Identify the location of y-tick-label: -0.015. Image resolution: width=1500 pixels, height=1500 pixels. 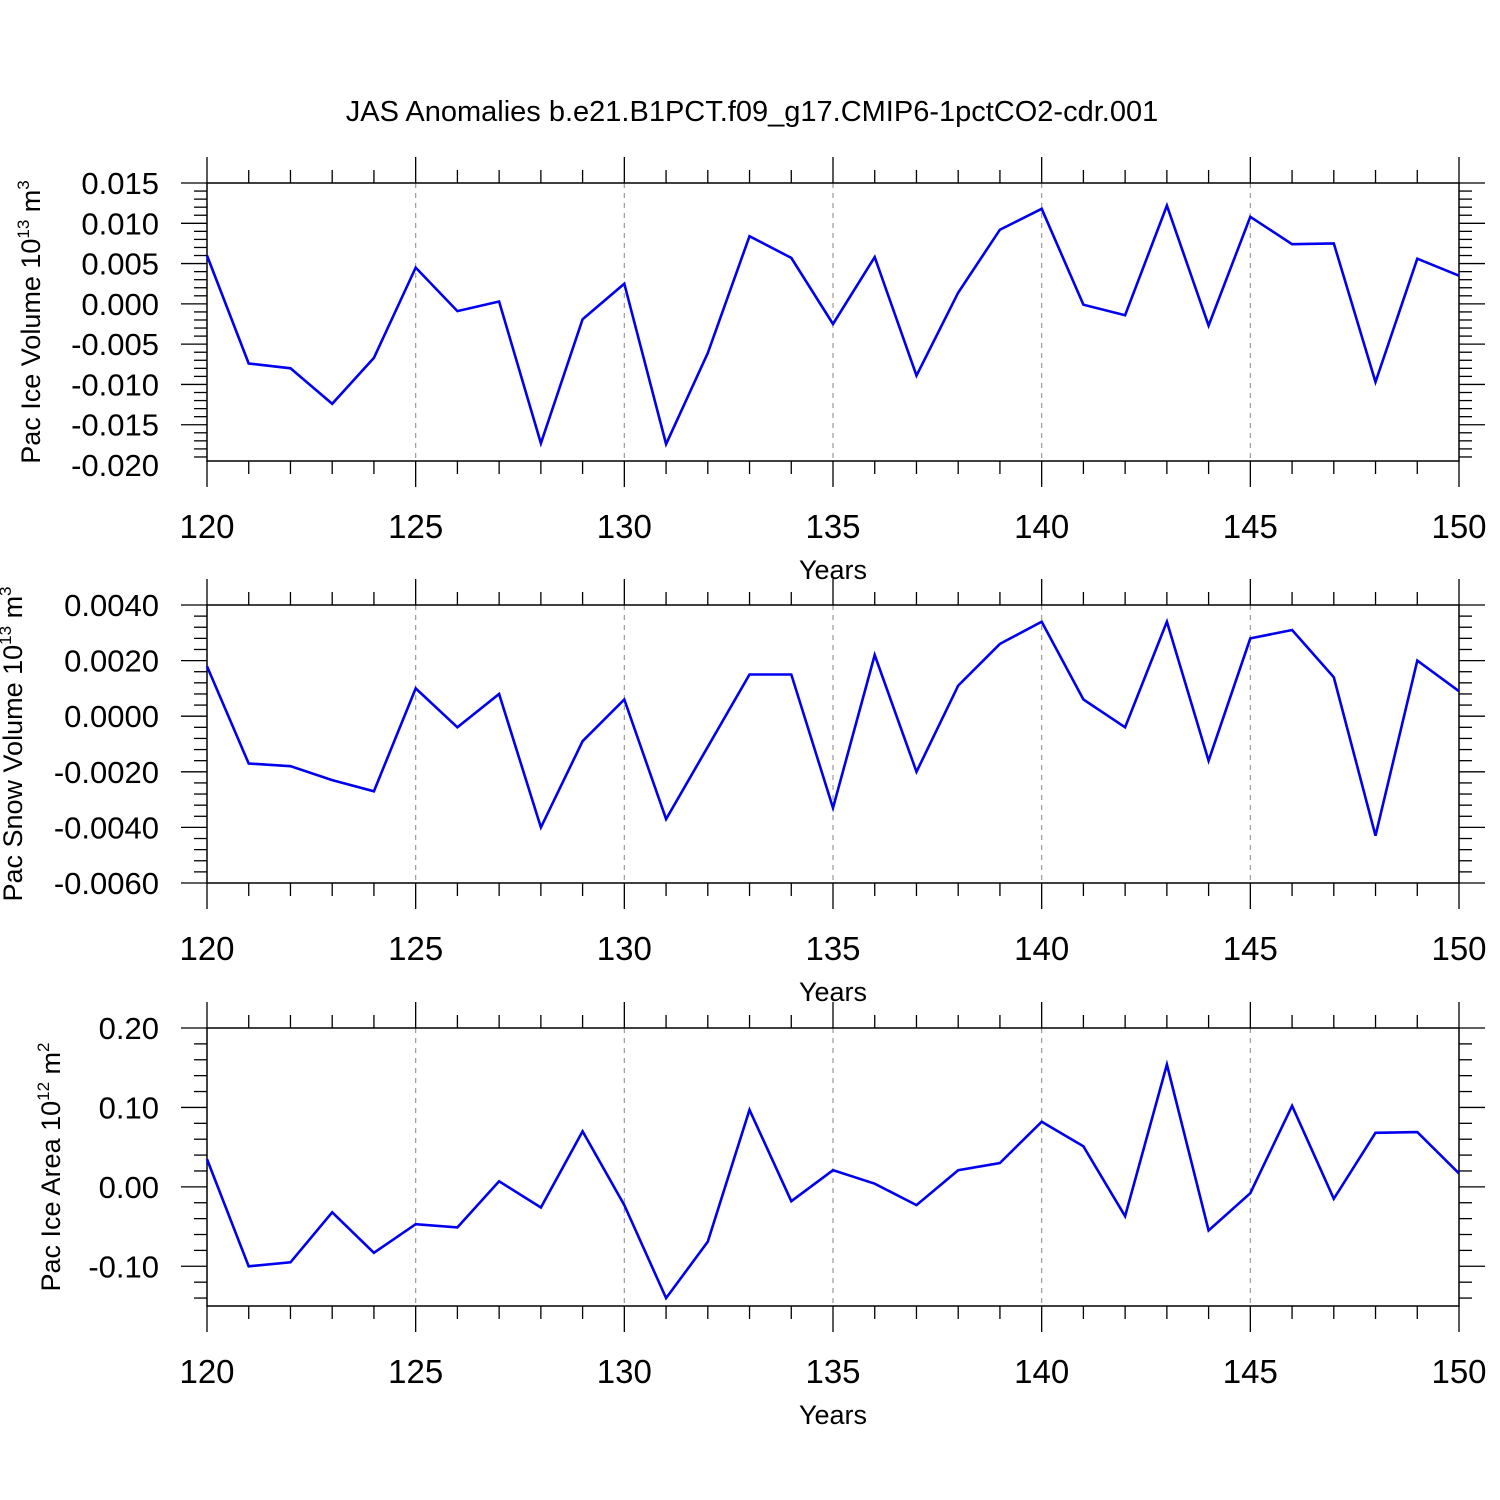
(115, 425).